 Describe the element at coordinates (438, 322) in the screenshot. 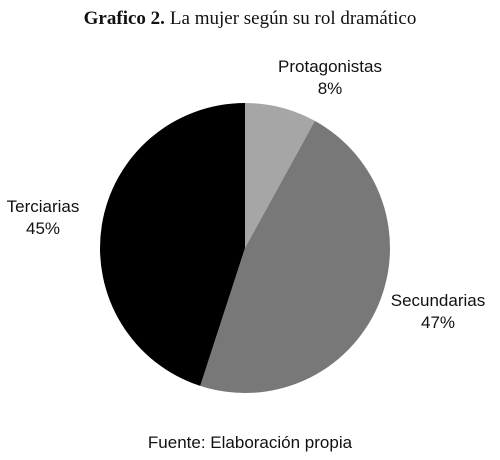

I see `value-label: 47%` at that location.